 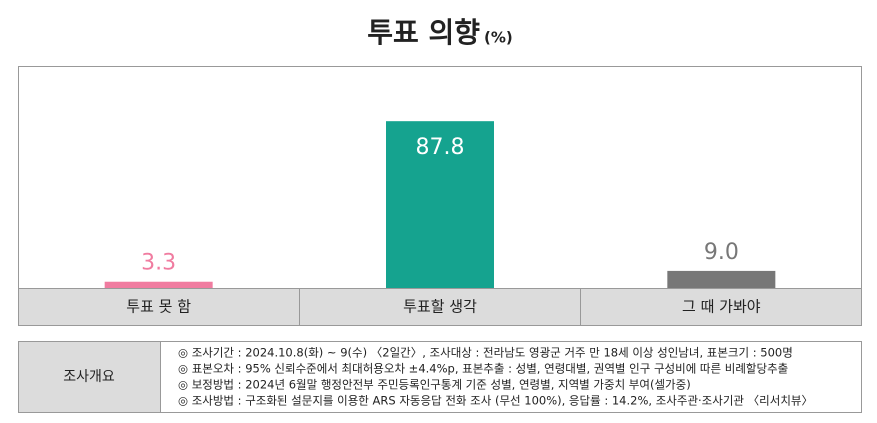 I want to click on chart-title: 투표 의향, so click(x=423, y=32).